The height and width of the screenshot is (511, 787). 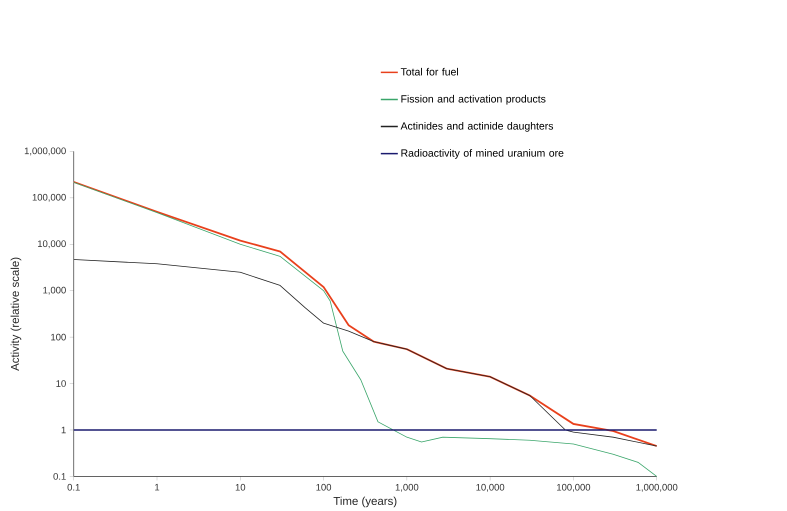 What do you see at coordinates (54, 290) in the screenshot?
I see `y-tick-label: 1,000` at bounding box center [54, 290].